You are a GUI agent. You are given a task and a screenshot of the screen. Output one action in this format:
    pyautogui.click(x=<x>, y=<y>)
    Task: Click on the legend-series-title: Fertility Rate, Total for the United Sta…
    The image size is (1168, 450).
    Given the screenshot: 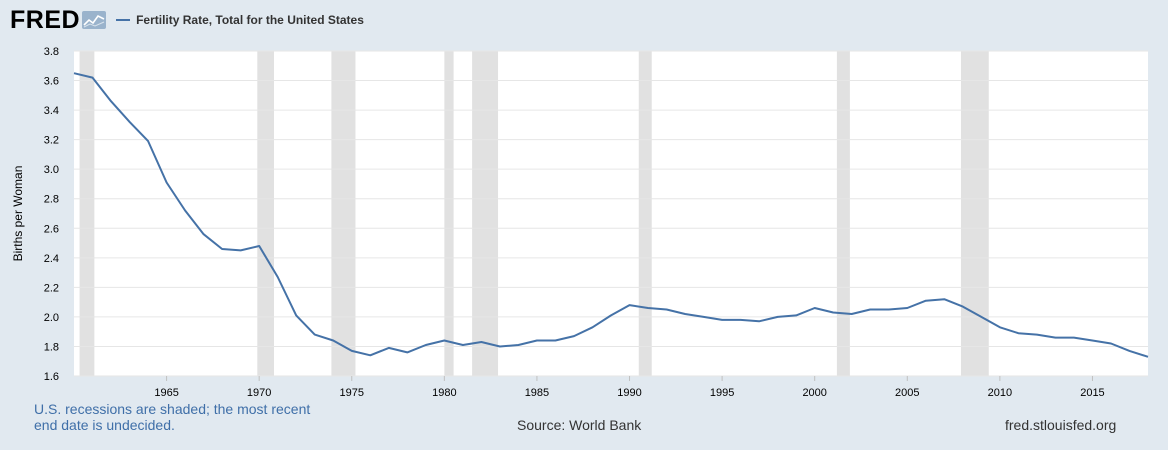 What is the action you would take?
    pyautogui.click(x=250, y=20)
    